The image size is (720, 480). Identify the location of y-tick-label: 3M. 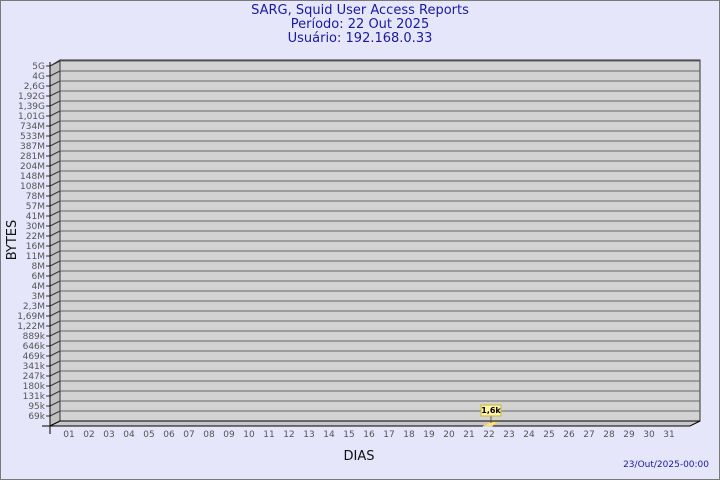
(39, 297).